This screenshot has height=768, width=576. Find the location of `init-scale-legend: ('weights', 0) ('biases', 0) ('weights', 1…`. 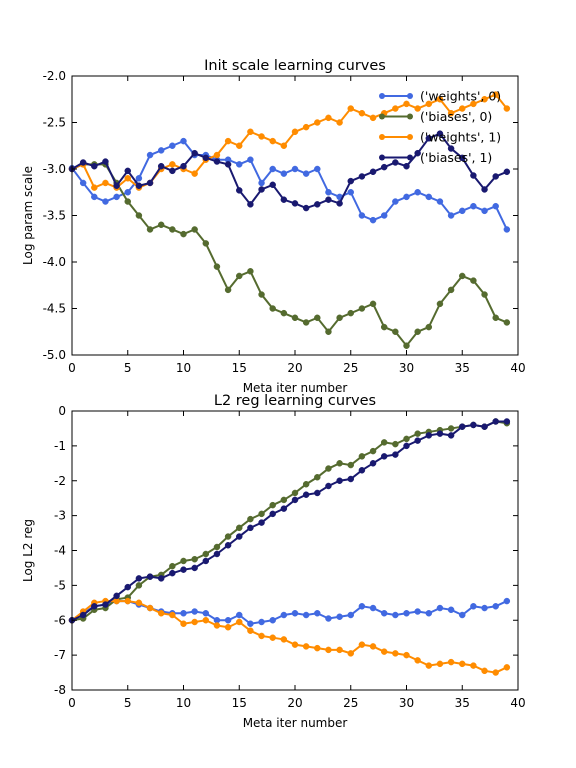

init-scale-legend: ('weights', 0) ('biases', 0) ('weights', 1… is located at coordinates (440, 127).